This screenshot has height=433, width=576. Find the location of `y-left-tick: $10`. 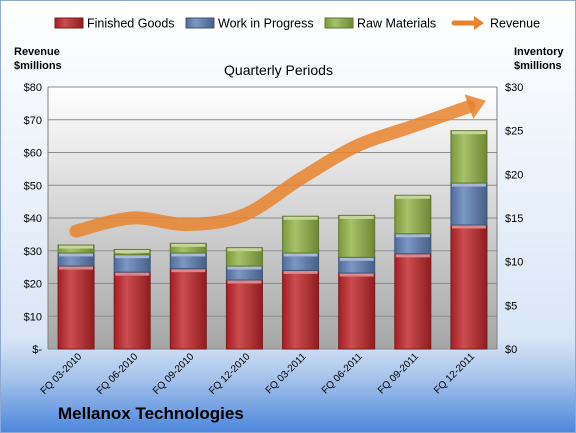

y-left-tick: $10 is located at coordinates (33, 317).